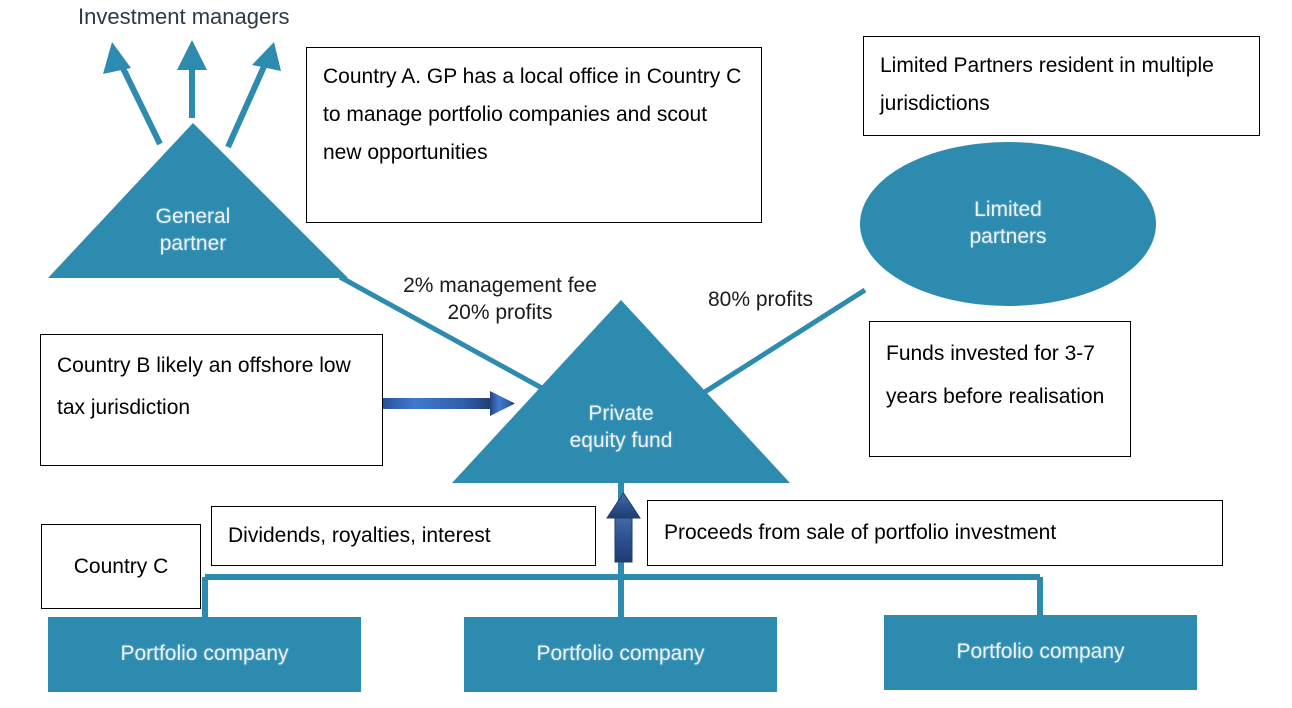 This screenshot has width=1292, height=708. I want to click on callout-country-c: Country C, so click(121, 566).